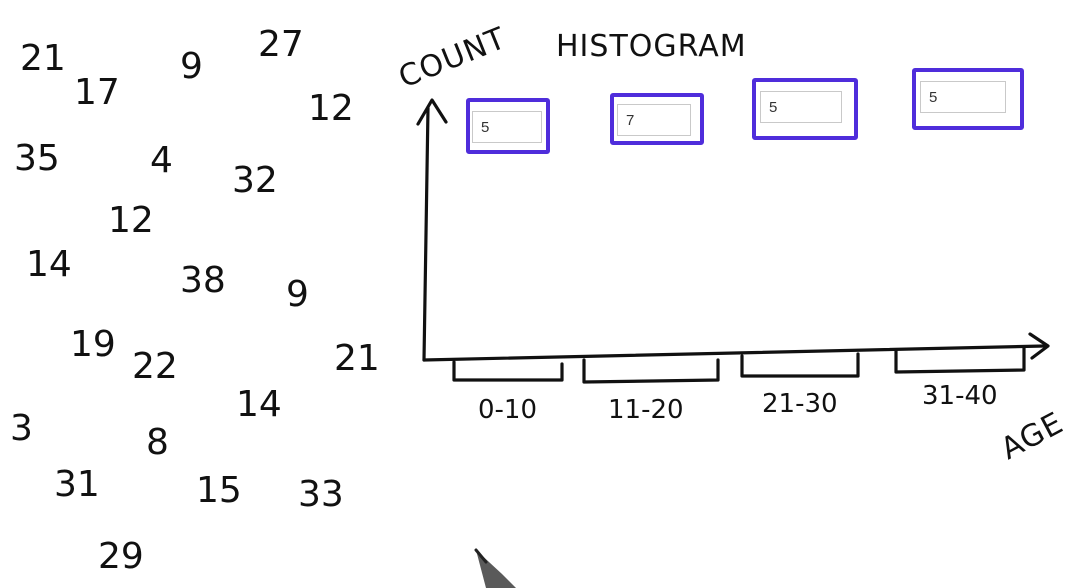  Describe the element at coordinates (21, 428) in the screenshot. I see `age-value: 3` at that location.